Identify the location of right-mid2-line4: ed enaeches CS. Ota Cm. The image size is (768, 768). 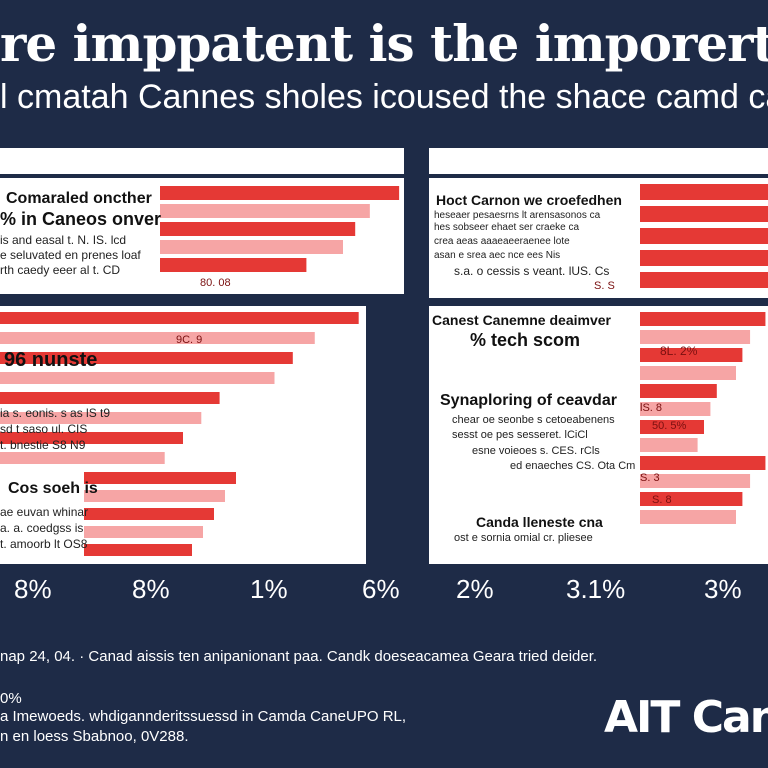
(573, 466).